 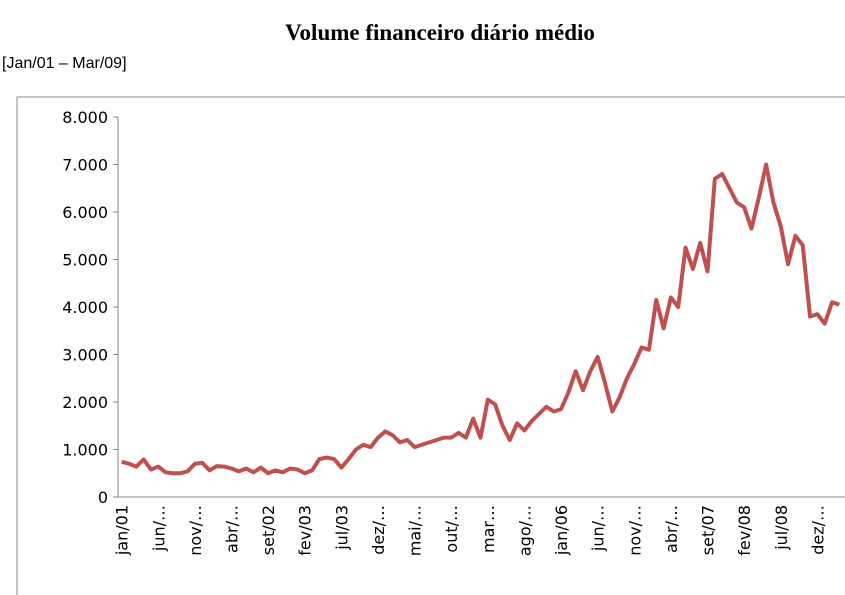 I want to click on x-tick-label: jan/06, so click(x=561, y=530).